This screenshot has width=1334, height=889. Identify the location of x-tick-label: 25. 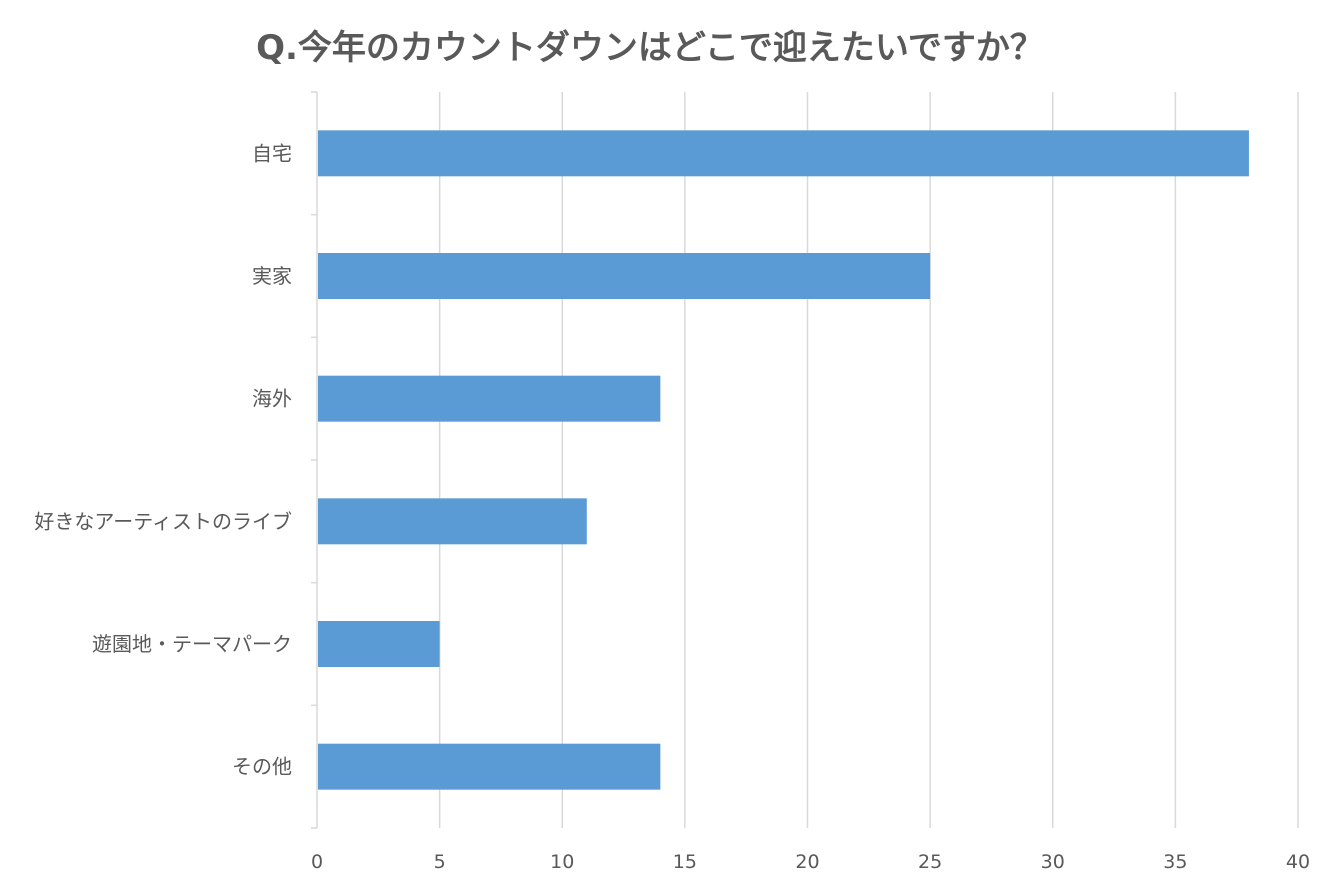
(930, 862).